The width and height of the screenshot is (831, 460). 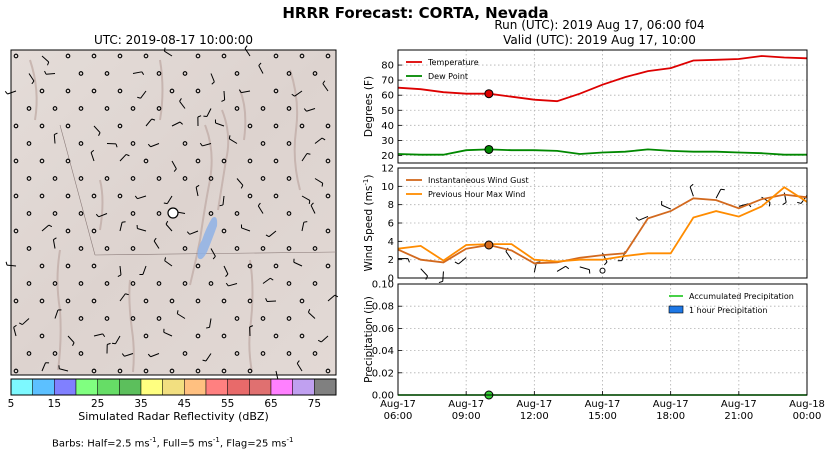 I want to click on legend: Temperature Dew Point, so click(x=442, y=69).